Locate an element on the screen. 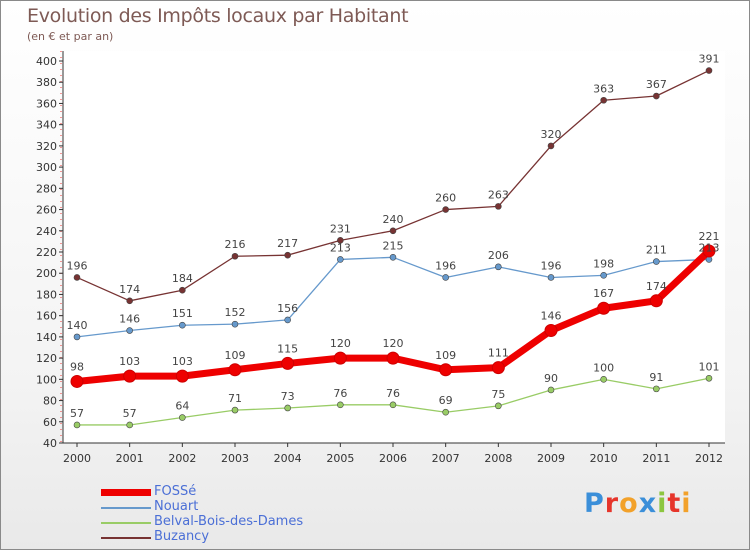  legend-label-fosse: FOSSé is located at coordinates (175, 491).